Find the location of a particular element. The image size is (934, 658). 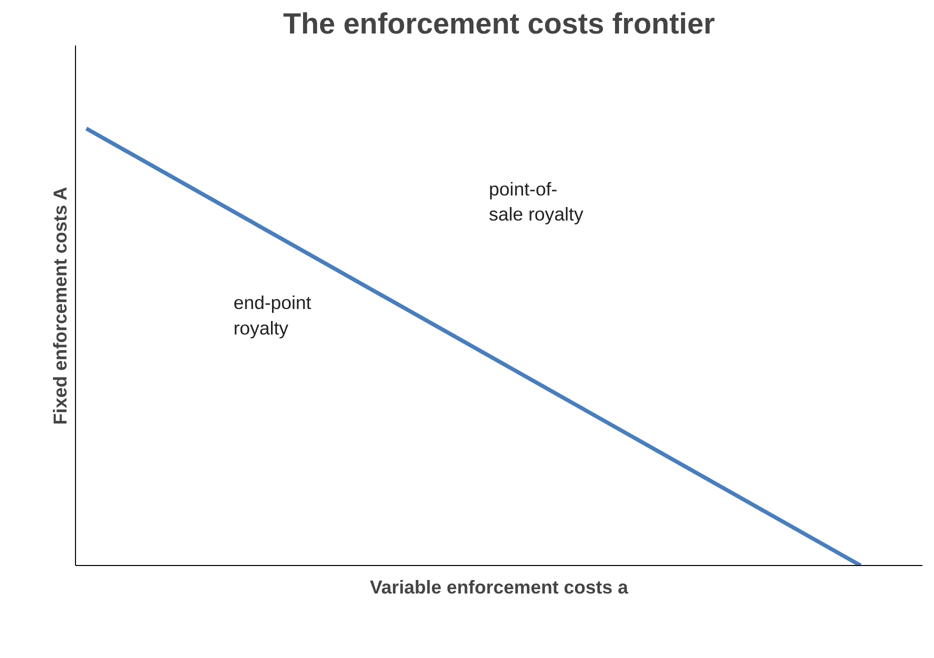

annotation: point-of- sale royalty is located at coordinates (536, 201).